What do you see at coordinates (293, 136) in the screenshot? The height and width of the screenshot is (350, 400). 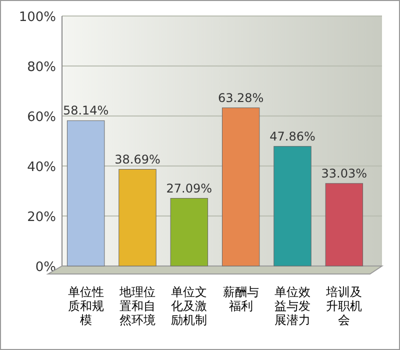 I see `data-label: 47.86%` at bounding box center [293, 136].